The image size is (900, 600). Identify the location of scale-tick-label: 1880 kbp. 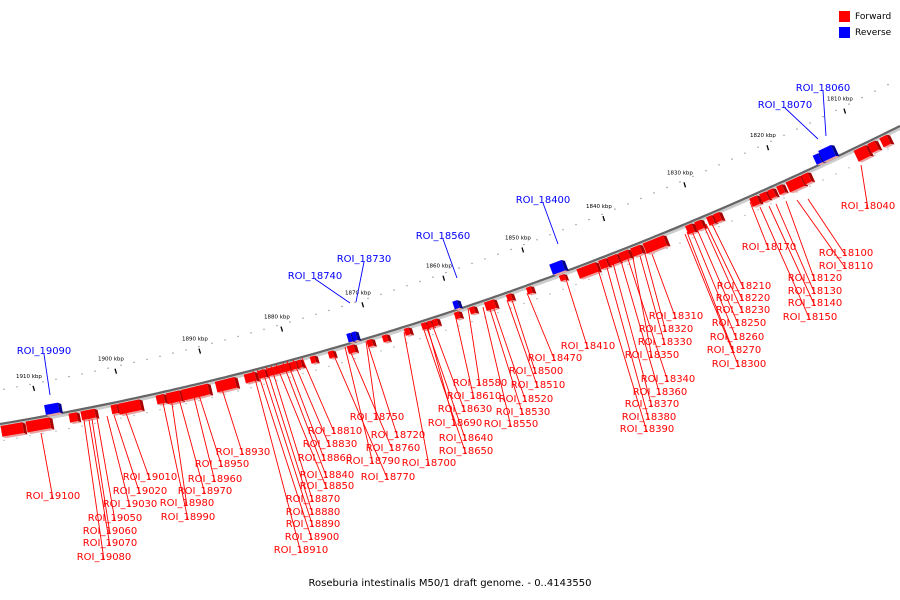
(277, 318).